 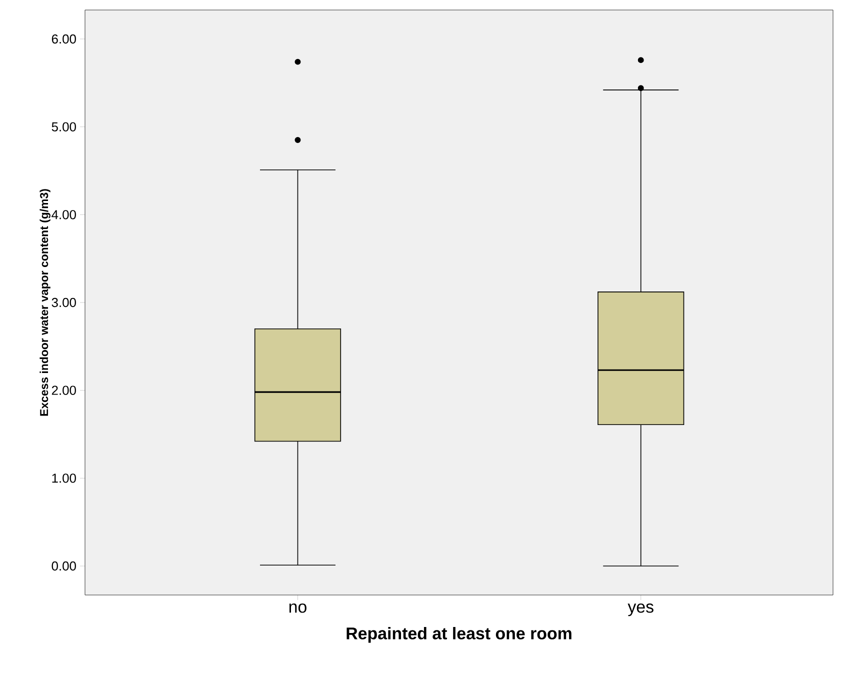 What do you see at coordinates (641, 610) in the screenshot?
I see `x-tick-label: yes` at bounding box center [641, 610].